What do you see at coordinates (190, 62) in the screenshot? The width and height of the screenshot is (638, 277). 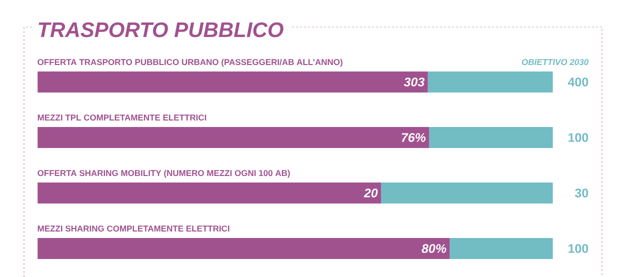 I see `y-tick-label: OFFERTA TRASPORTO PUBBLICO URBANO (PASSEGGERI/AB ALL’ANNO)` at bounding box center [190, 62].